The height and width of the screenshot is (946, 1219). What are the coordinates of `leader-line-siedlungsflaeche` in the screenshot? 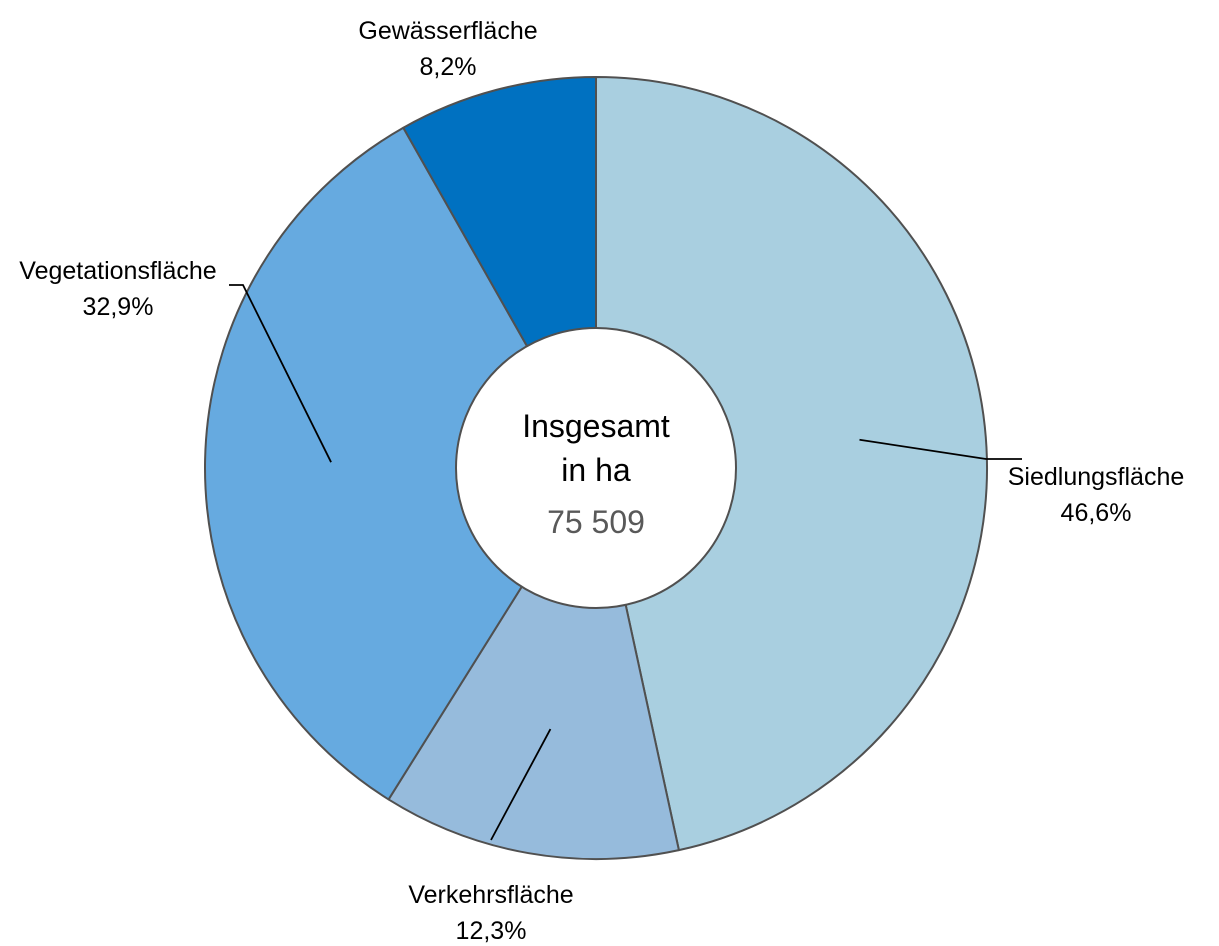 It's located at (940, 449).